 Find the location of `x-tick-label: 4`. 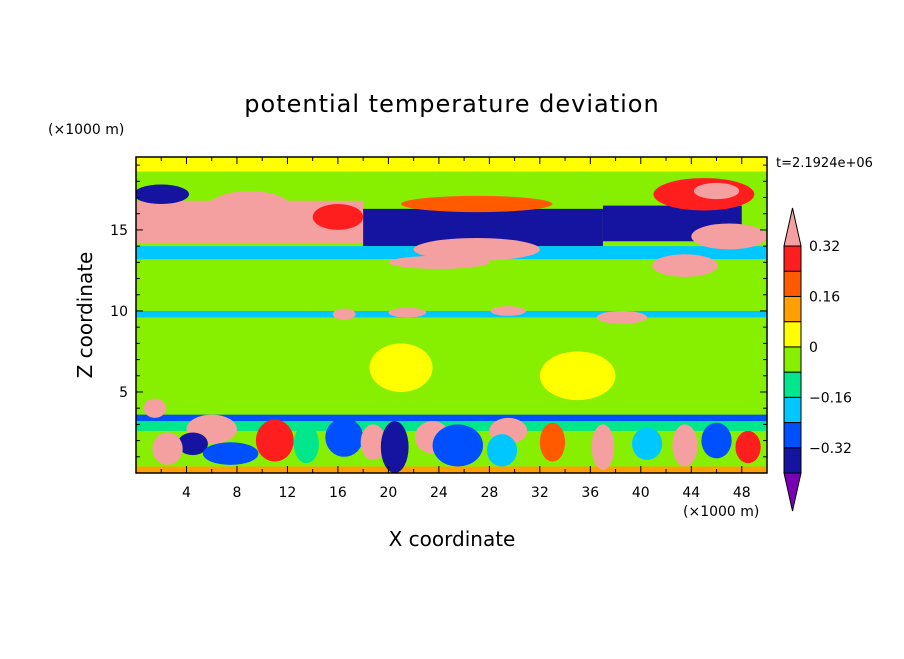

x-tick-label: 4 is located at coordinates (186, 493).